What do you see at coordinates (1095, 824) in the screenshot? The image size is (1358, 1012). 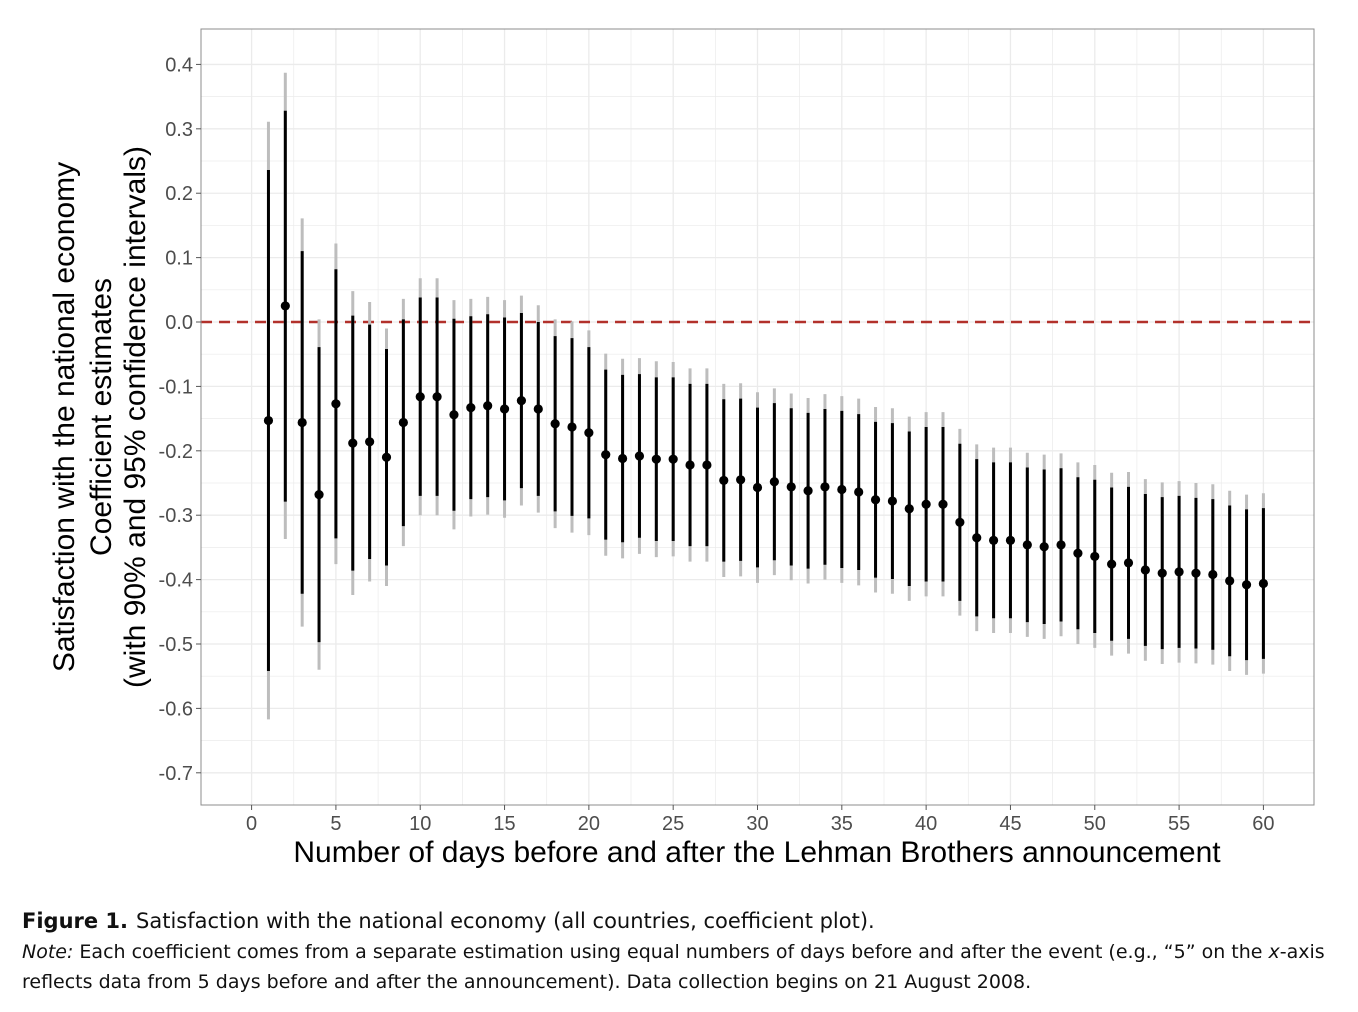 I see `x-tick-label: 50` at bounding box center [1095, 824].